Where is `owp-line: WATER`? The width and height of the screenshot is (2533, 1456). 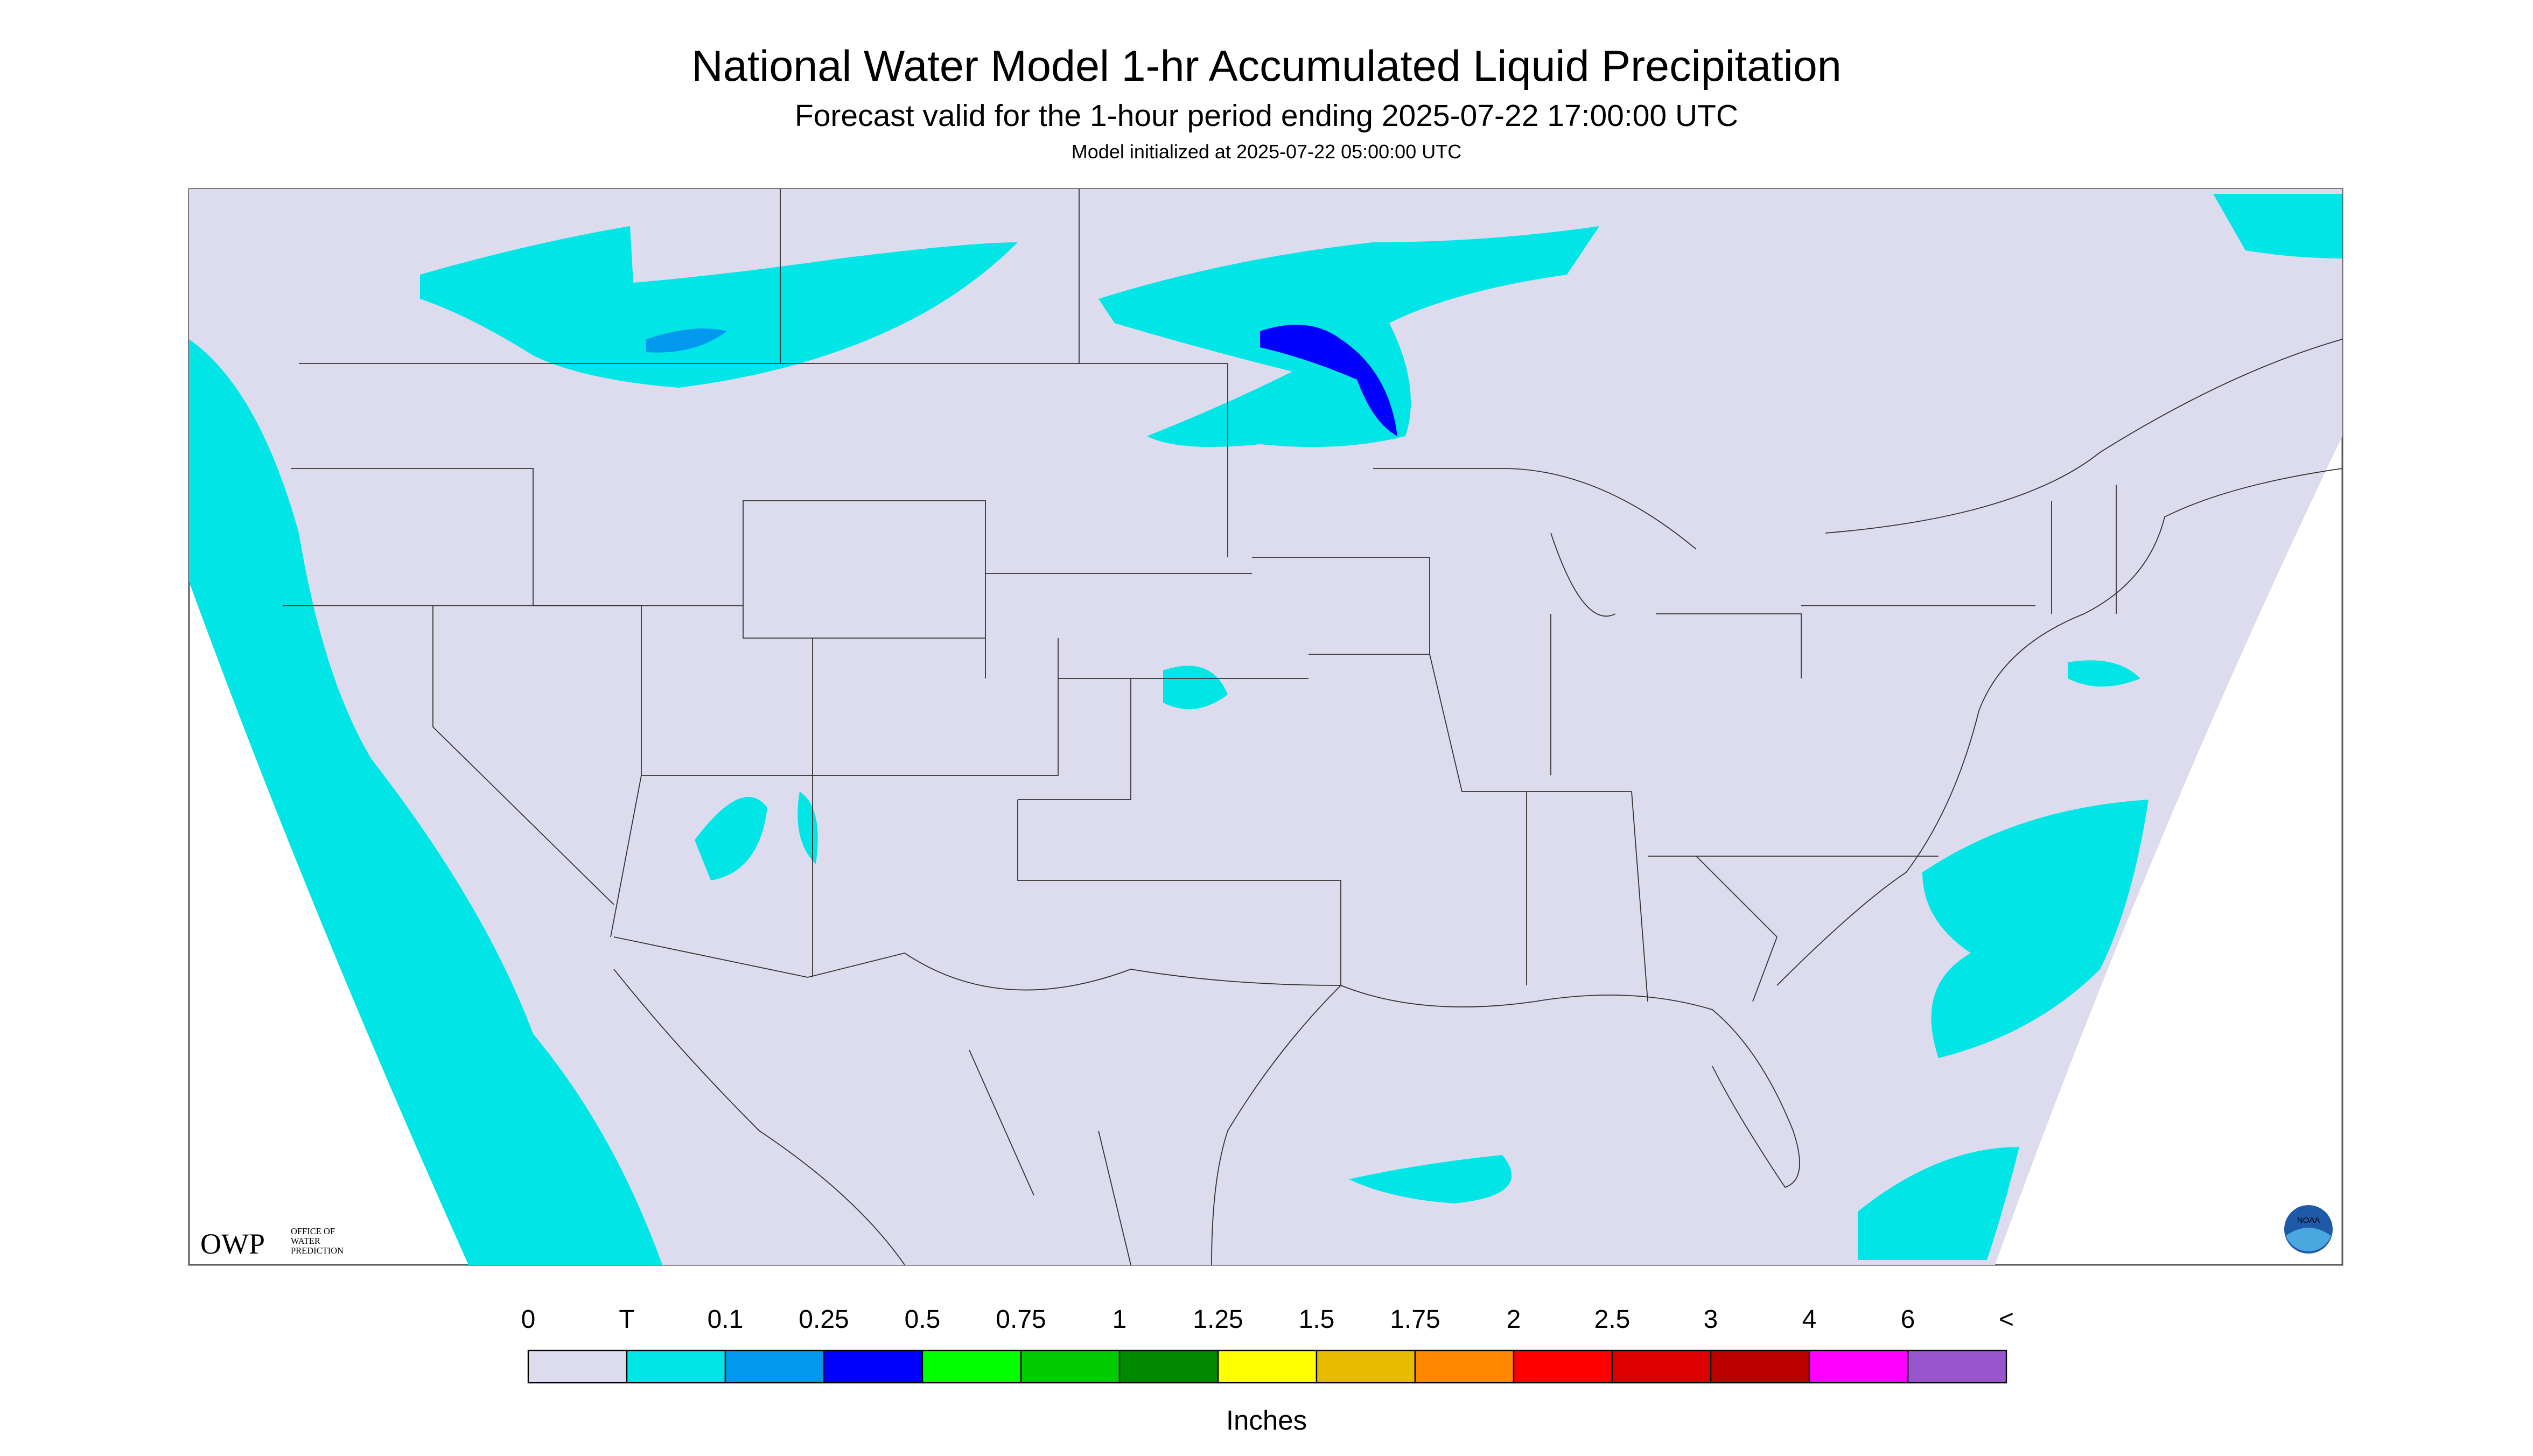 owp-line: WATER is located at coordinates (305, 1241).